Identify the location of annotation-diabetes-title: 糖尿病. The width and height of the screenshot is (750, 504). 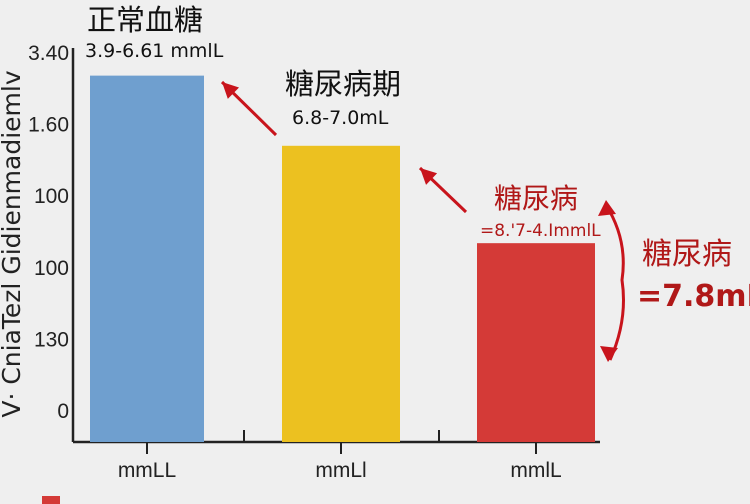
(536, 198).